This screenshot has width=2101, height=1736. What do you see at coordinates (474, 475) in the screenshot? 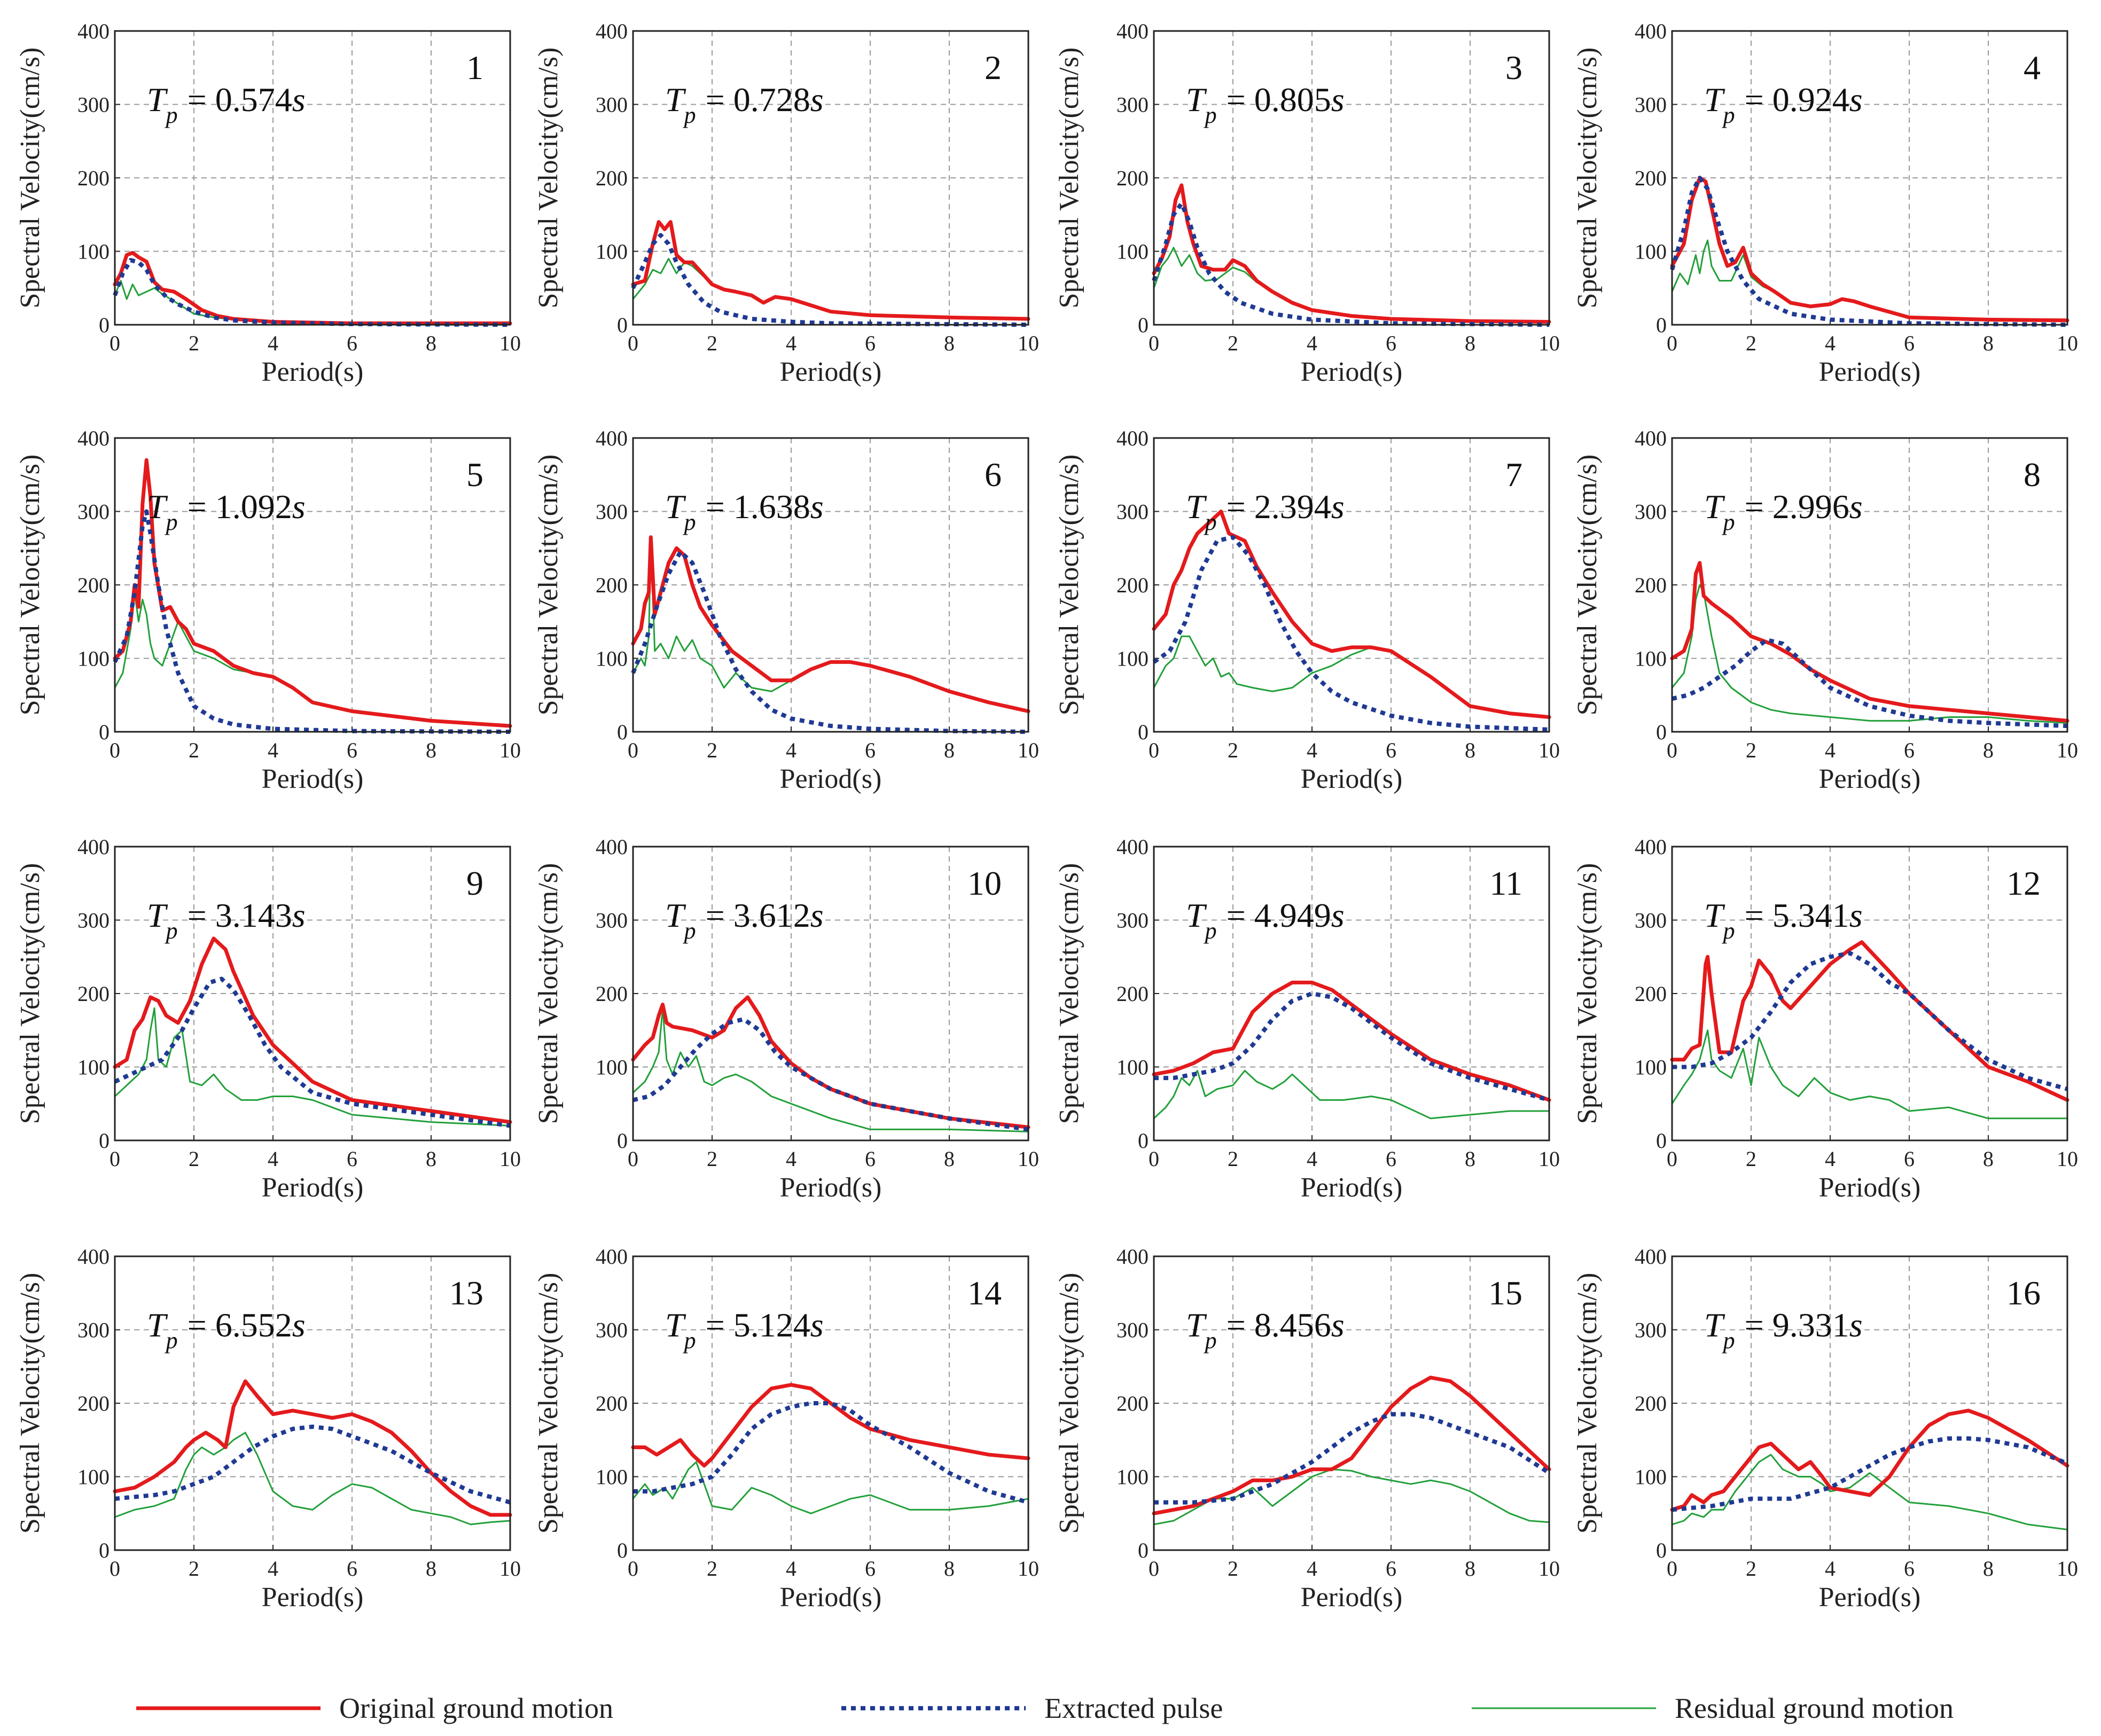
I see `panel-number: 5` at bounding box center [474, 475].